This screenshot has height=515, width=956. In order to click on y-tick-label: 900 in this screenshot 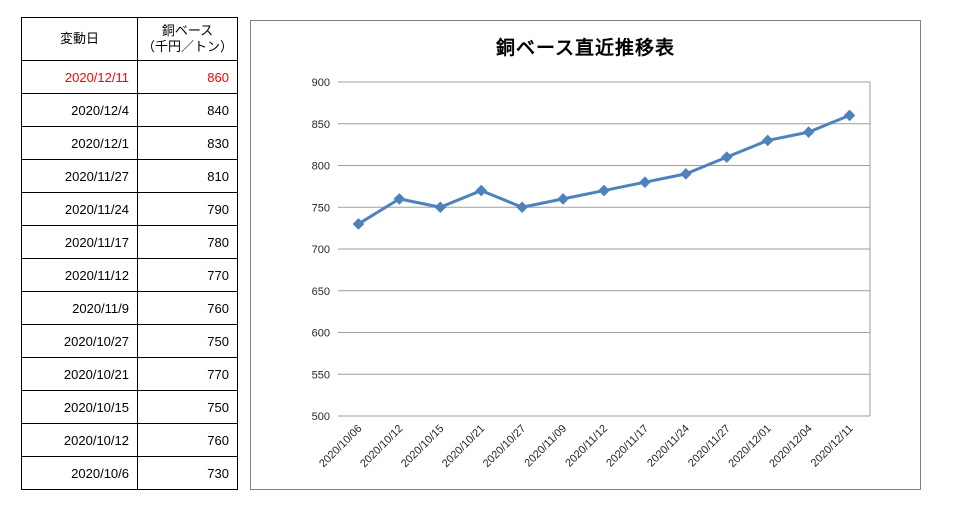, I will do `click(321, 83)`.